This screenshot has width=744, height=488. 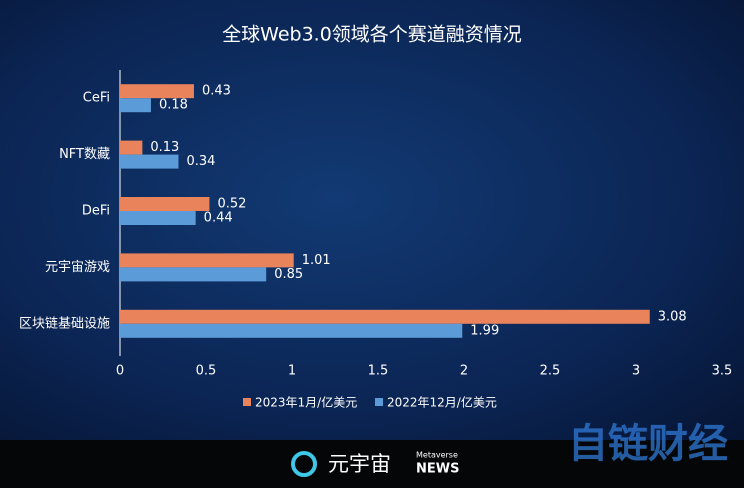 What do you see at coordinates (164, 147) in the screenshot?
I see `data-label: 0.13` at bounding box center [164, 147].